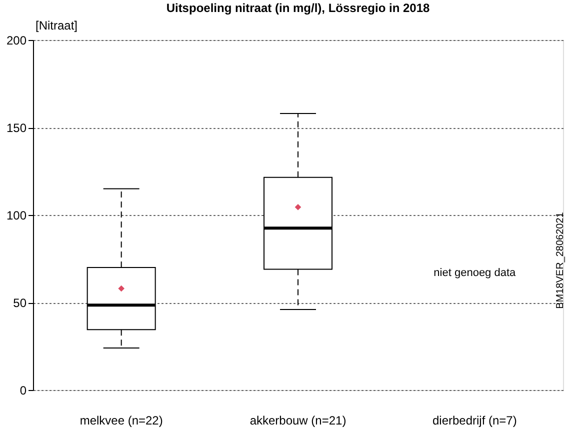  I want to click on x-tick-label: dierbedrijf (n=7), so click(474, 421).